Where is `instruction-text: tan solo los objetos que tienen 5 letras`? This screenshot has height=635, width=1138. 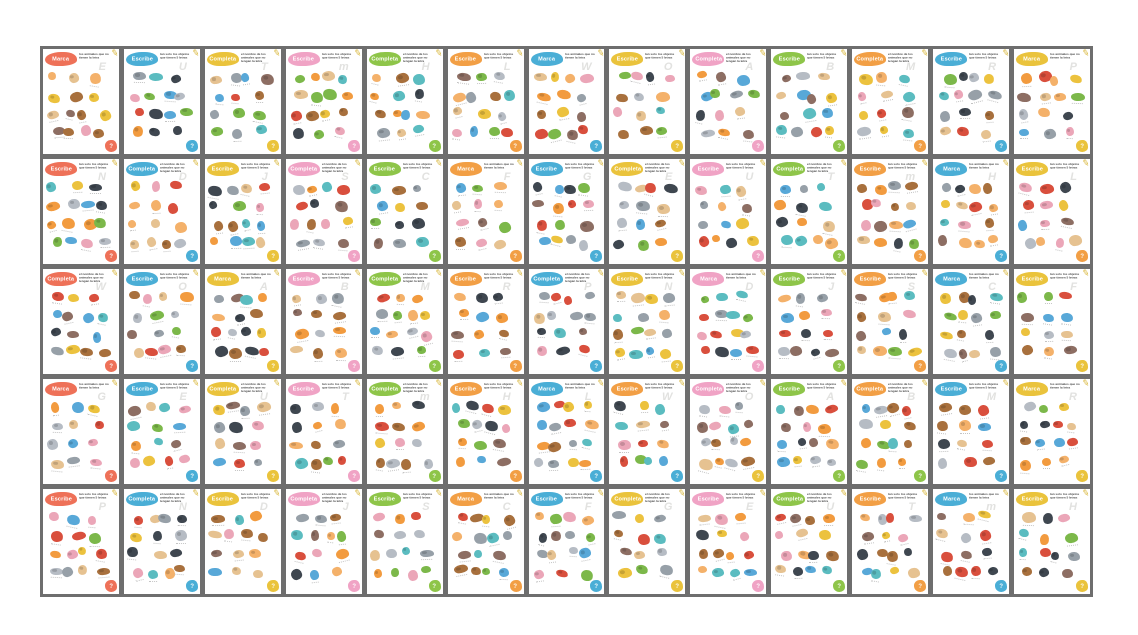 instruction-text: tan solo los objetos que tienen 5 letras is located at coordinates (660, 56).